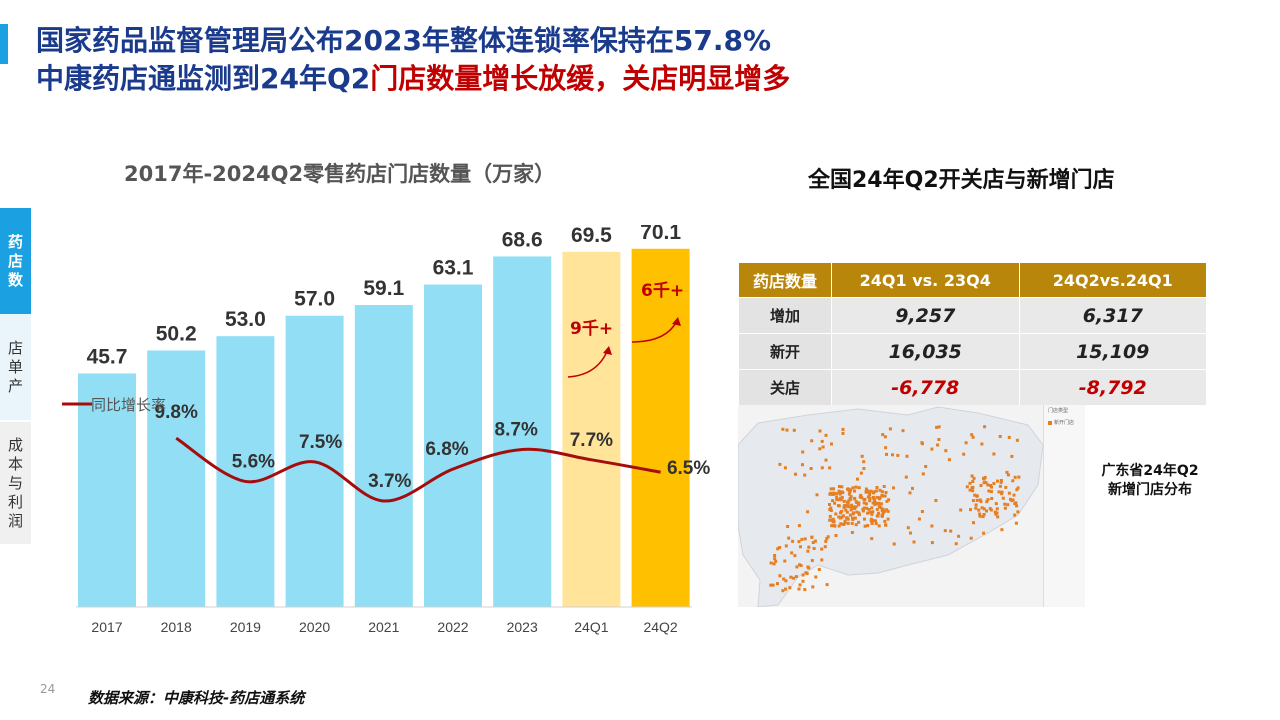 The height and width of the screenshot is (720, 1280). I want to click on tab-cost-profit: 成本与利润, so click(15, 483).